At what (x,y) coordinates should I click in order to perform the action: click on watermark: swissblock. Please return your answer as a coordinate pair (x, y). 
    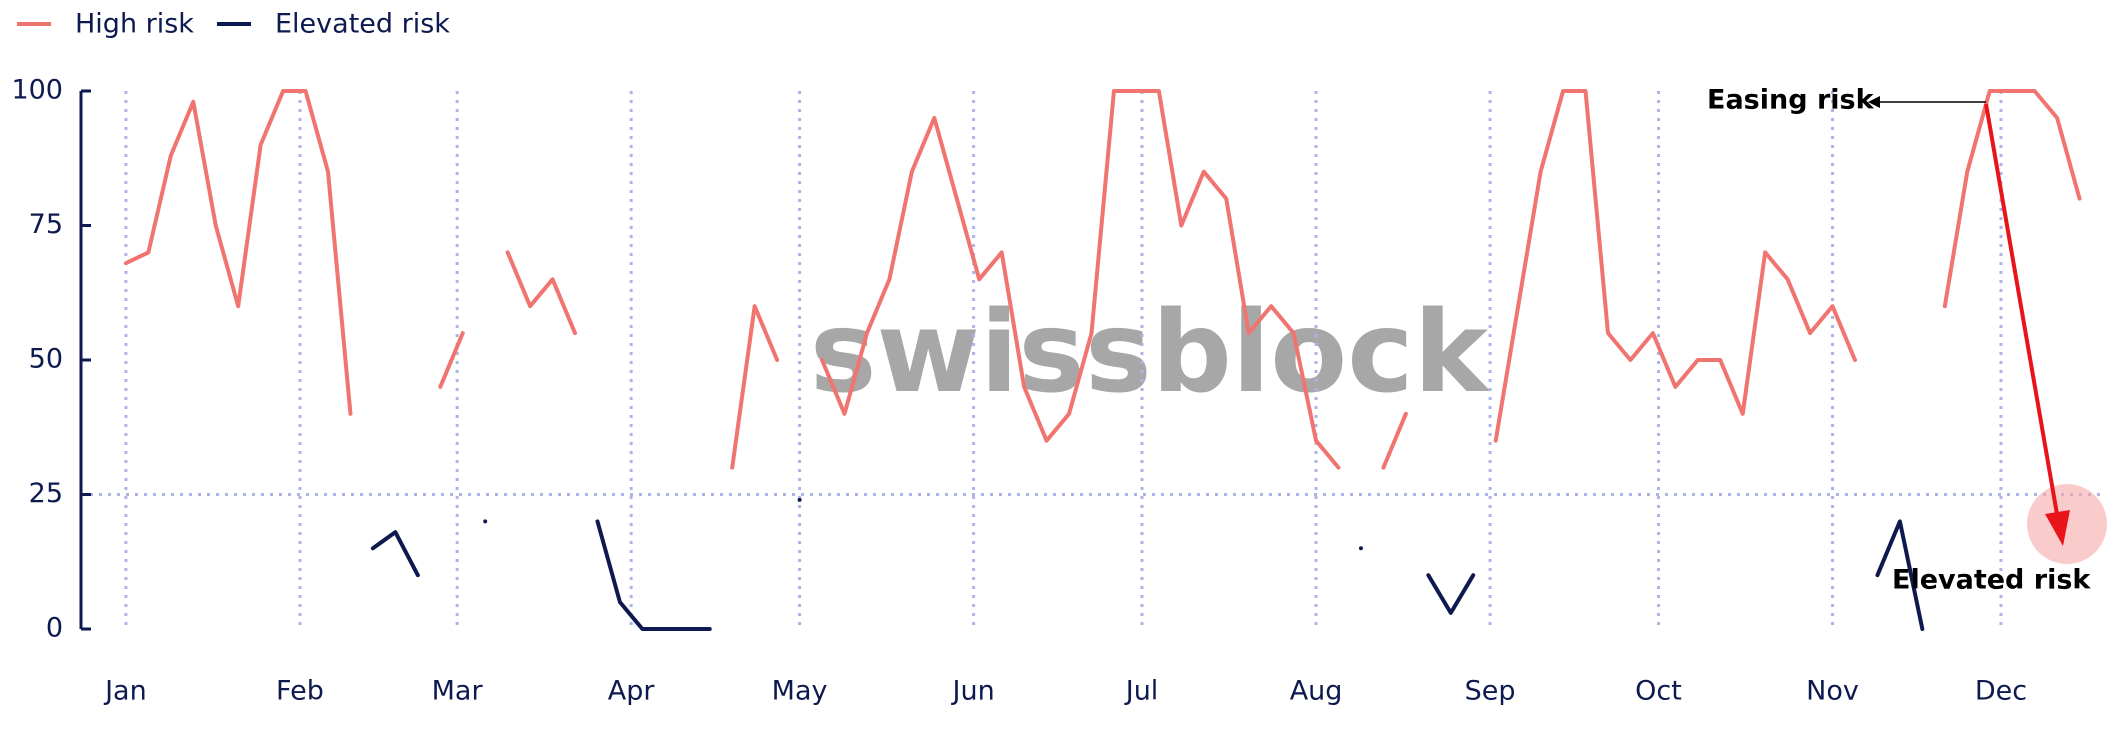
    Looking at the image, I should click on (1150, 353).